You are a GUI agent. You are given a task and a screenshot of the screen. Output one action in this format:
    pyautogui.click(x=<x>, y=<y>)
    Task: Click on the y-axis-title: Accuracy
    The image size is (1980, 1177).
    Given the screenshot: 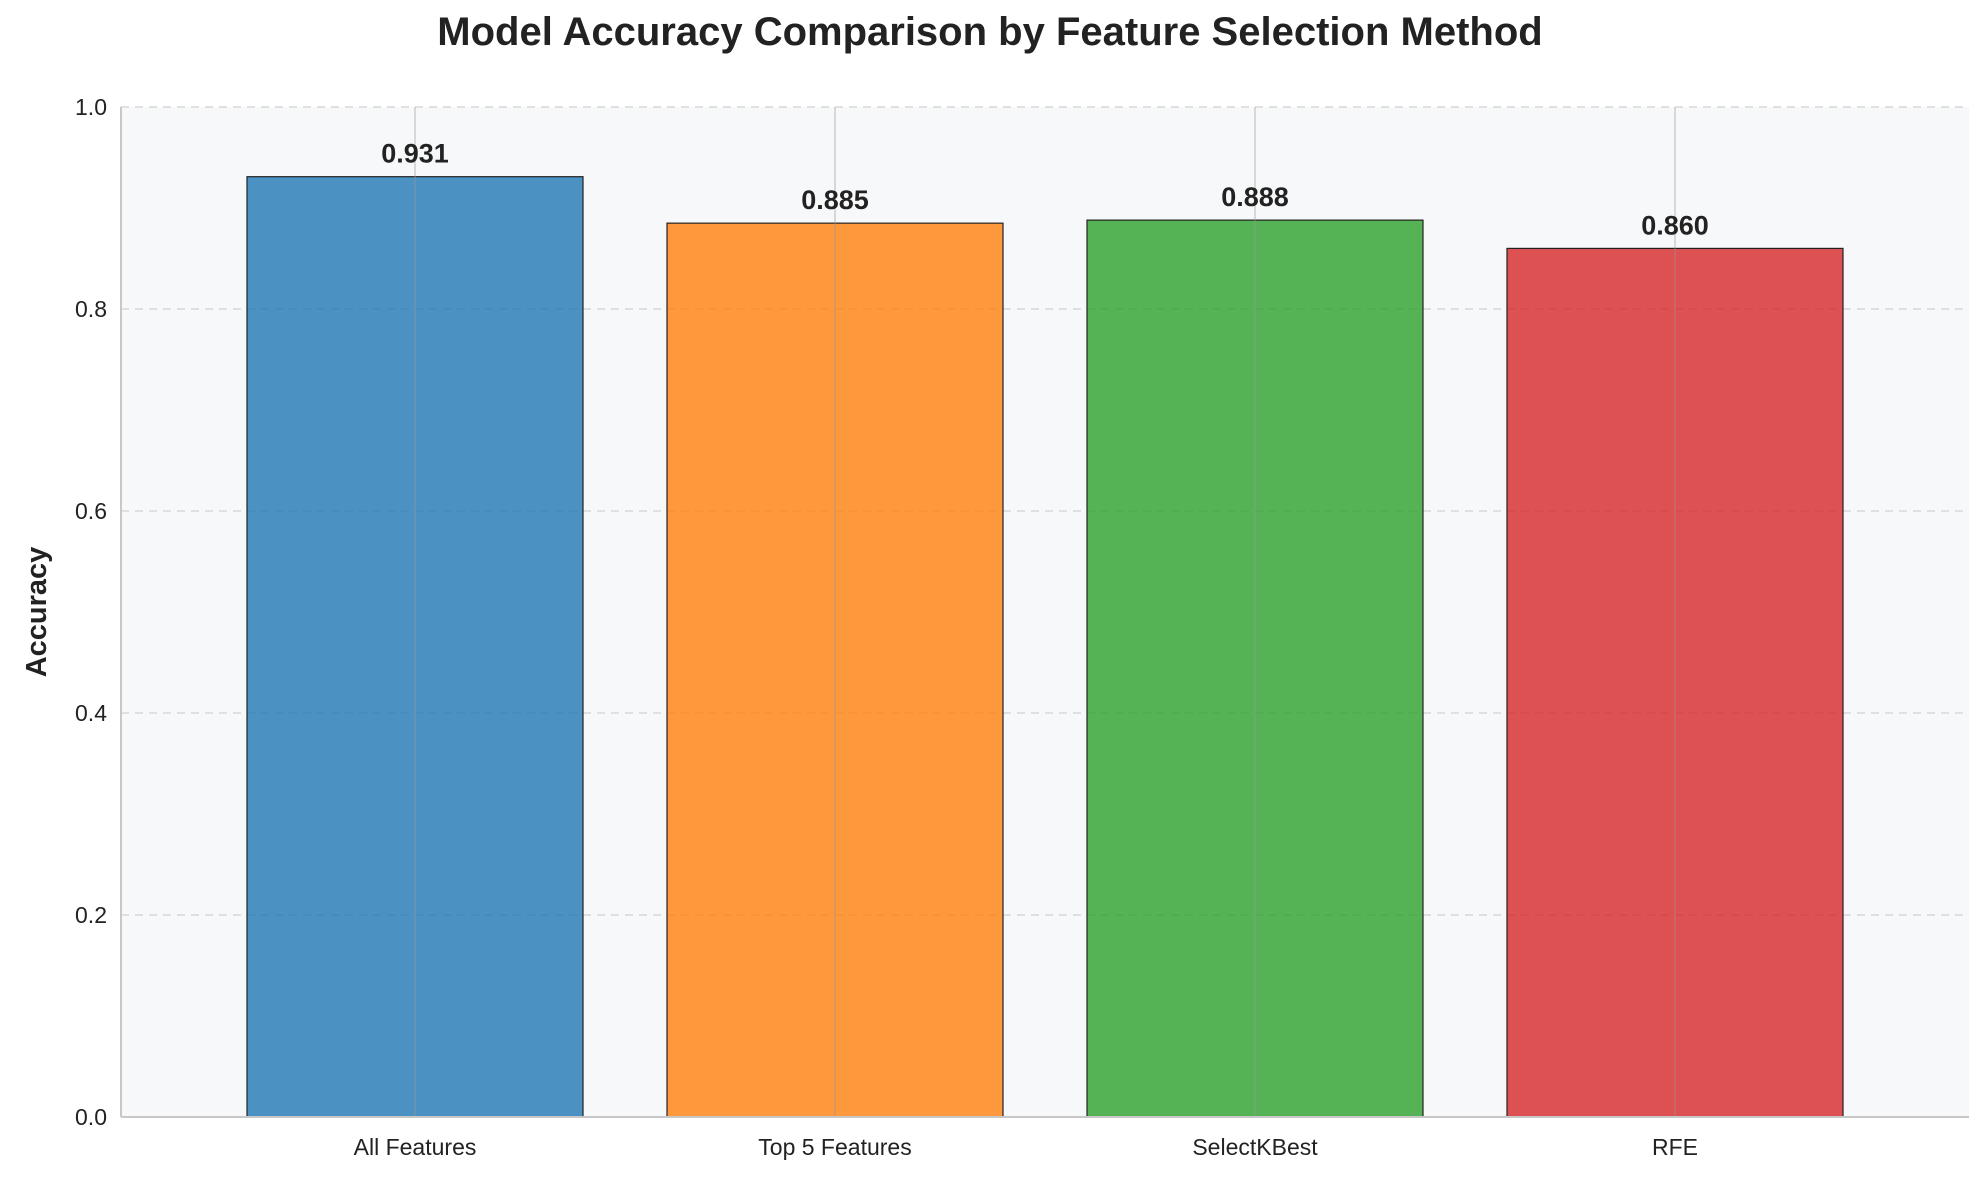 What is the action you would take?
    pyautogui.click(x=37, y=612)
    